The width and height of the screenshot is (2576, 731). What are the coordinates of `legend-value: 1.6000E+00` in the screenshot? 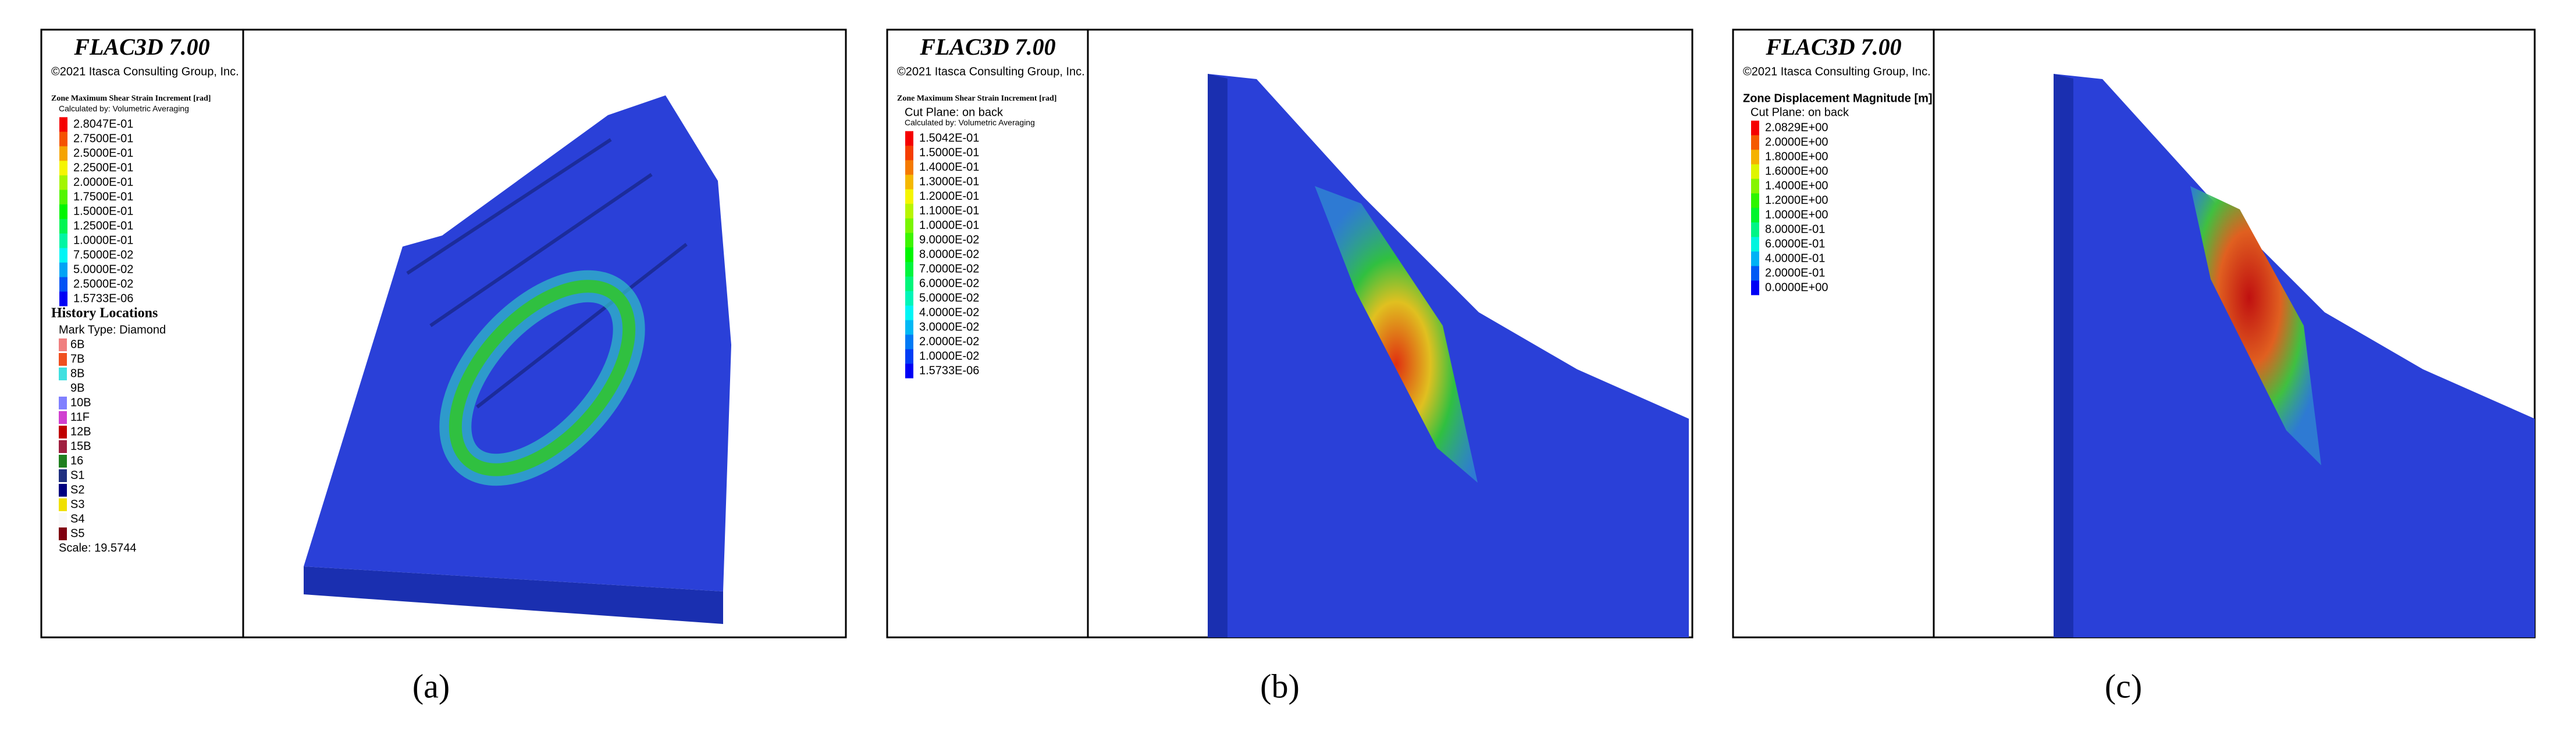 It's located at (1796, 171).